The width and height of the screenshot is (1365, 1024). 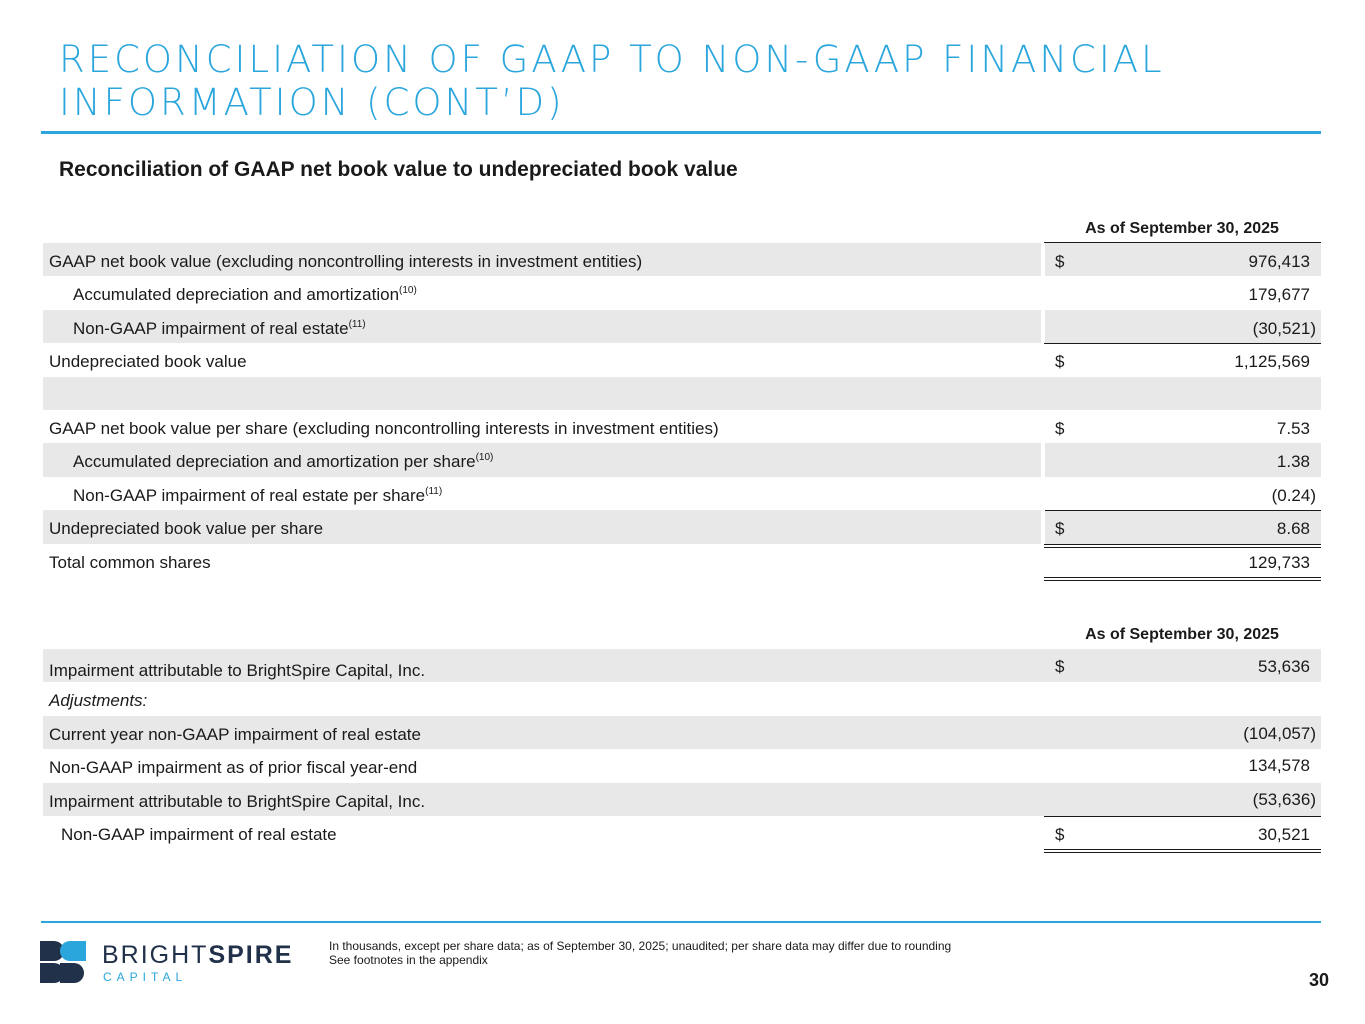 I want to click on row-value: 179,677, so click(x=1279, y=295).